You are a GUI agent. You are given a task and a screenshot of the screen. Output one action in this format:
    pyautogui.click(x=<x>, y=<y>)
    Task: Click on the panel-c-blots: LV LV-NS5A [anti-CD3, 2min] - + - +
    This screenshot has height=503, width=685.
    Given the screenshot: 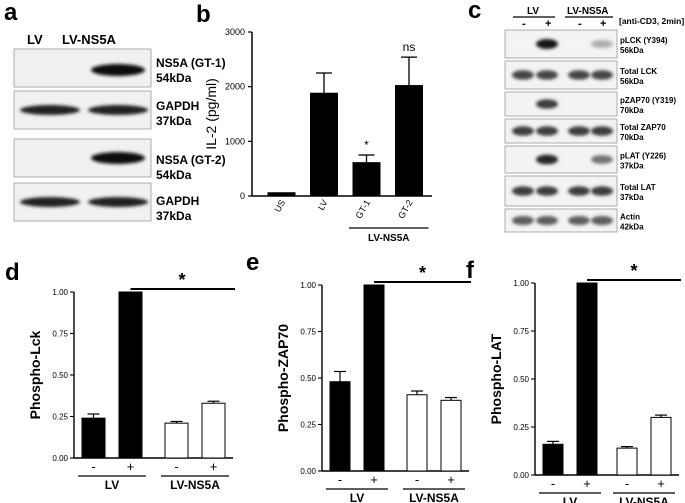 What is the action you would take?
    pyautogui.click(x=598, y=18)
    